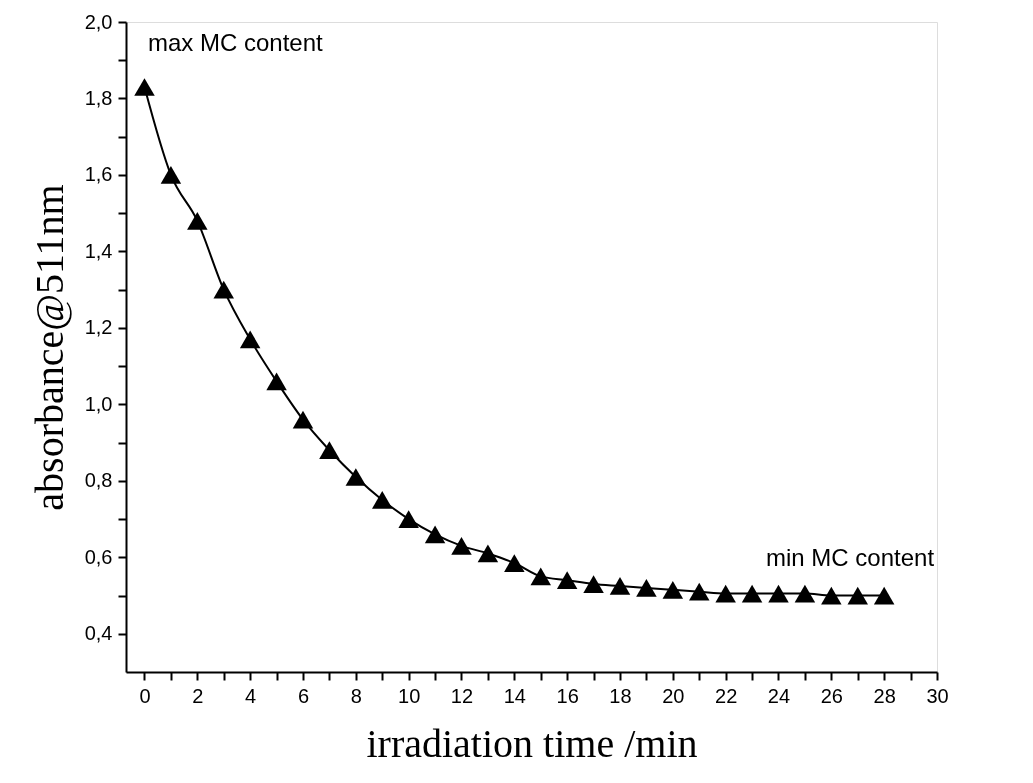 The width and height of the screenshot is (1033, 783). What do you see at coordinates (620, 695) in the screenshot?
I see `x-tick-label: 18` at bounding box center [620, 695].